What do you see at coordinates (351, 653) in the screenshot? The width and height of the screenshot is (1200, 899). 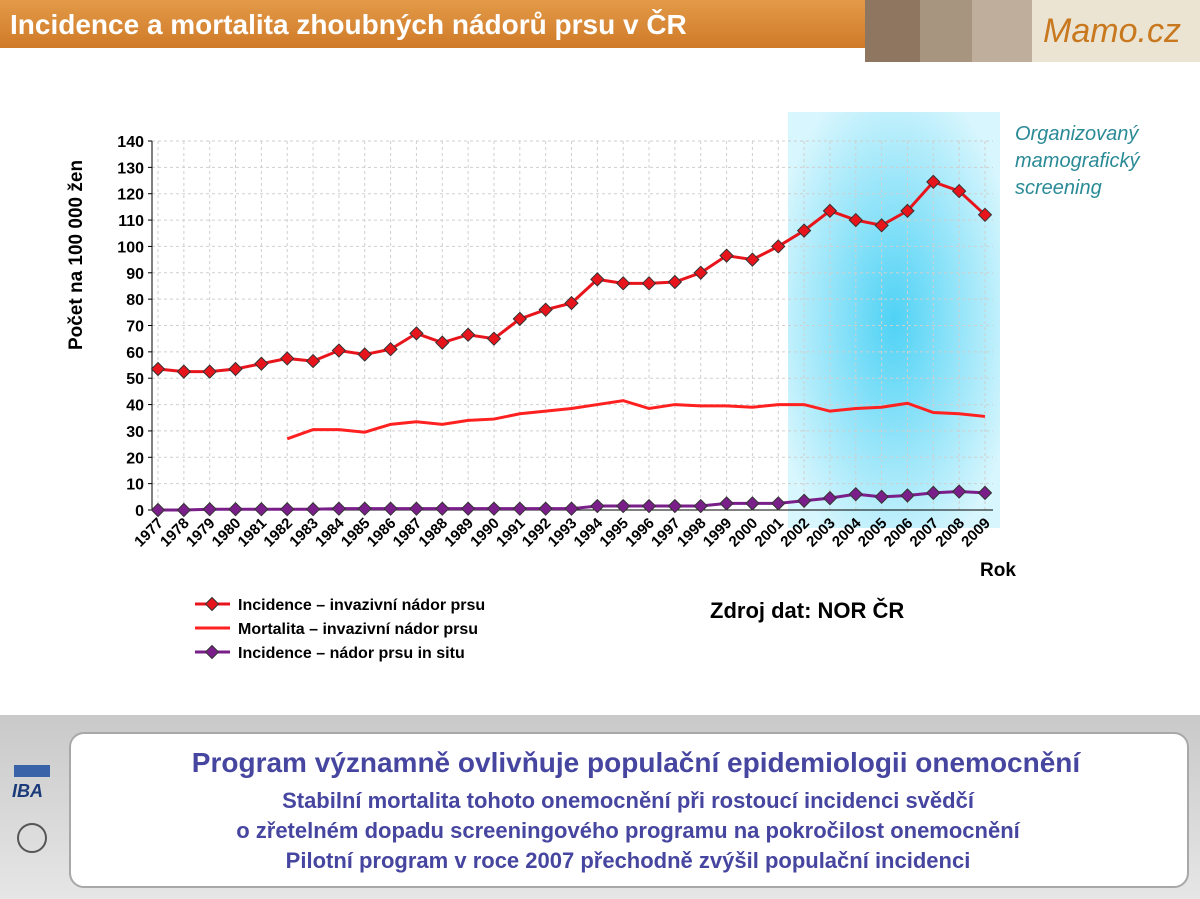 I see `legend-label: Incidence – nádor prsu in situ` at bounding box center [351, 653].